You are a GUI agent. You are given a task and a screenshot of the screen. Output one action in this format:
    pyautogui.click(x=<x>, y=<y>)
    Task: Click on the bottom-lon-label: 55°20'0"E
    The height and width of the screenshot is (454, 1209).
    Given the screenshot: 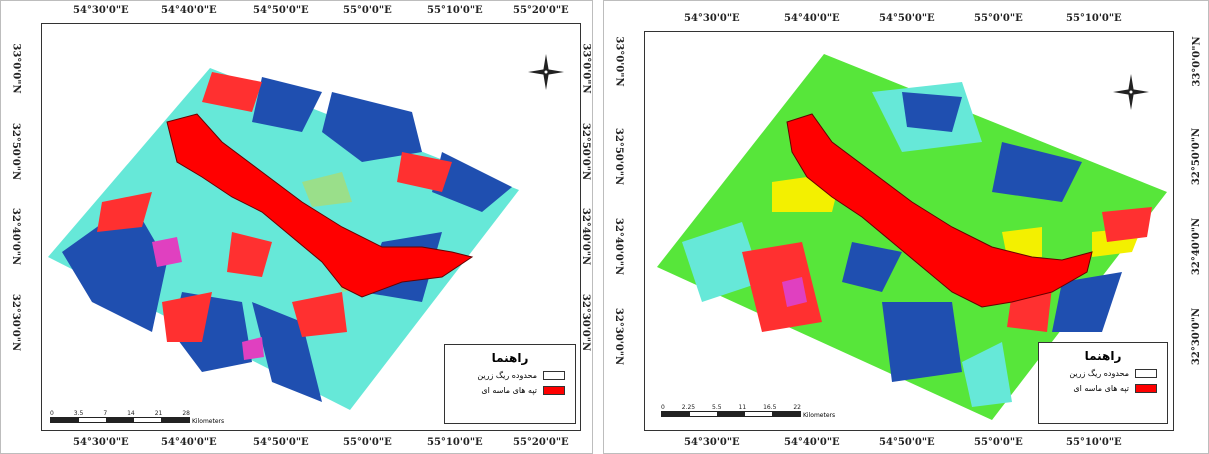 What is the action you would take?
    pyautogui.click(x=541, y=442)
    